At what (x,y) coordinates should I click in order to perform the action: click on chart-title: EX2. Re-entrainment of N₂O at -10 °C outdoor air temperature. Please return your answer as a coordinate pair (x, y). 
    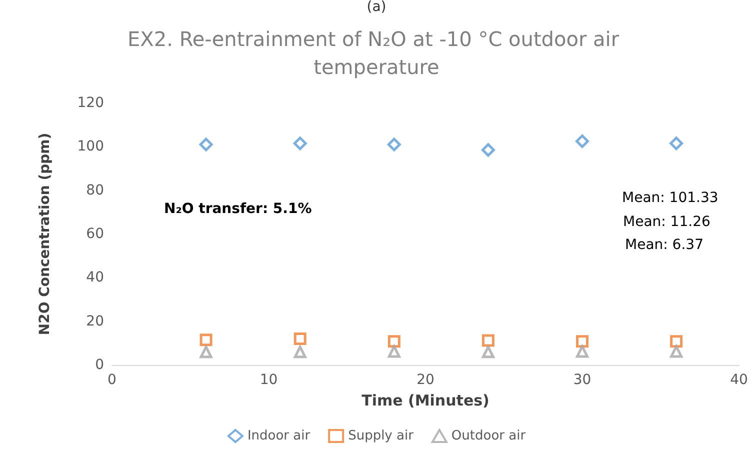
    Looking at the image, I should click on (377, 53).